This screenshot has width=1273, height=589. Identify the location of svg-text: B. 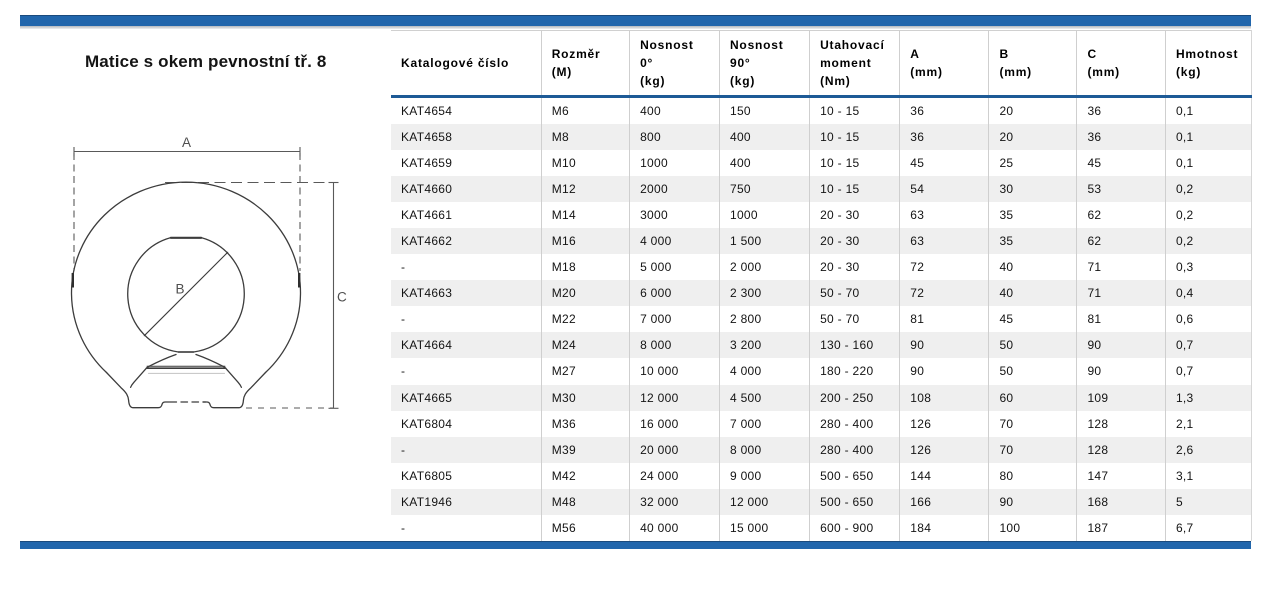
(180, 289).